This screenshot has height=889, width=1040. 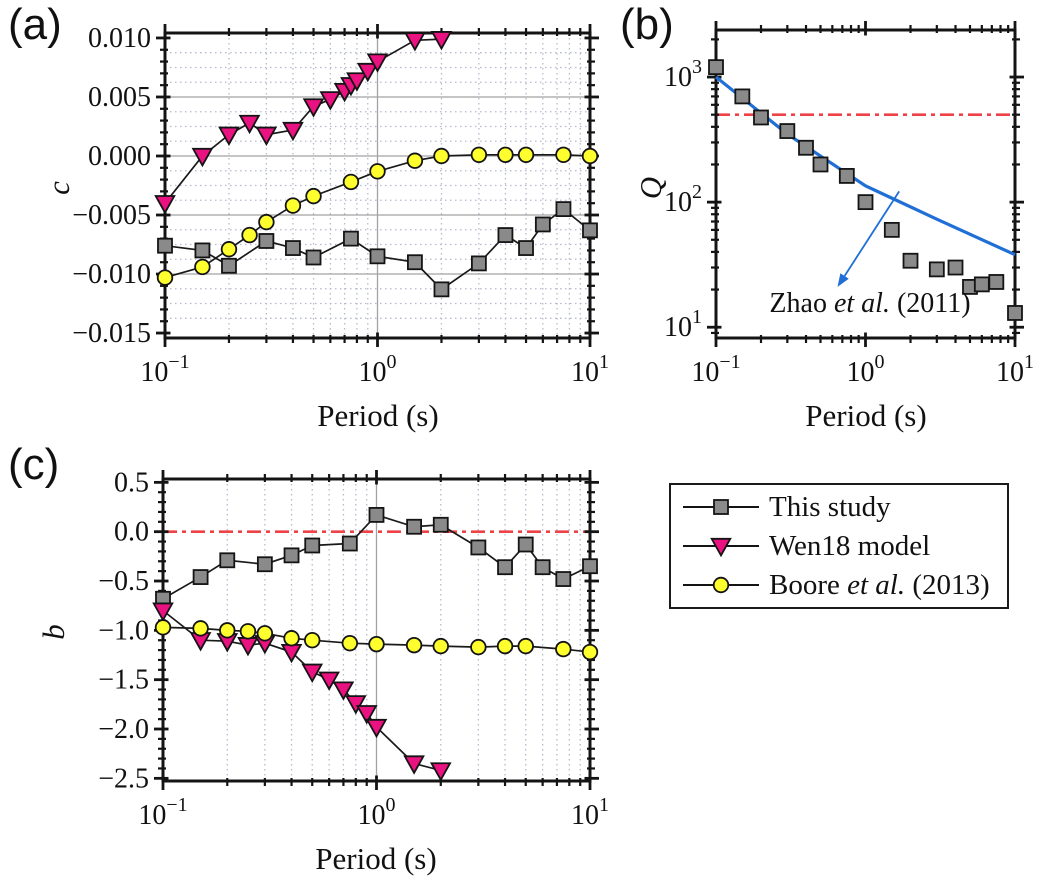 I want to click on annotation-arrow, so click(x=871, y=233).